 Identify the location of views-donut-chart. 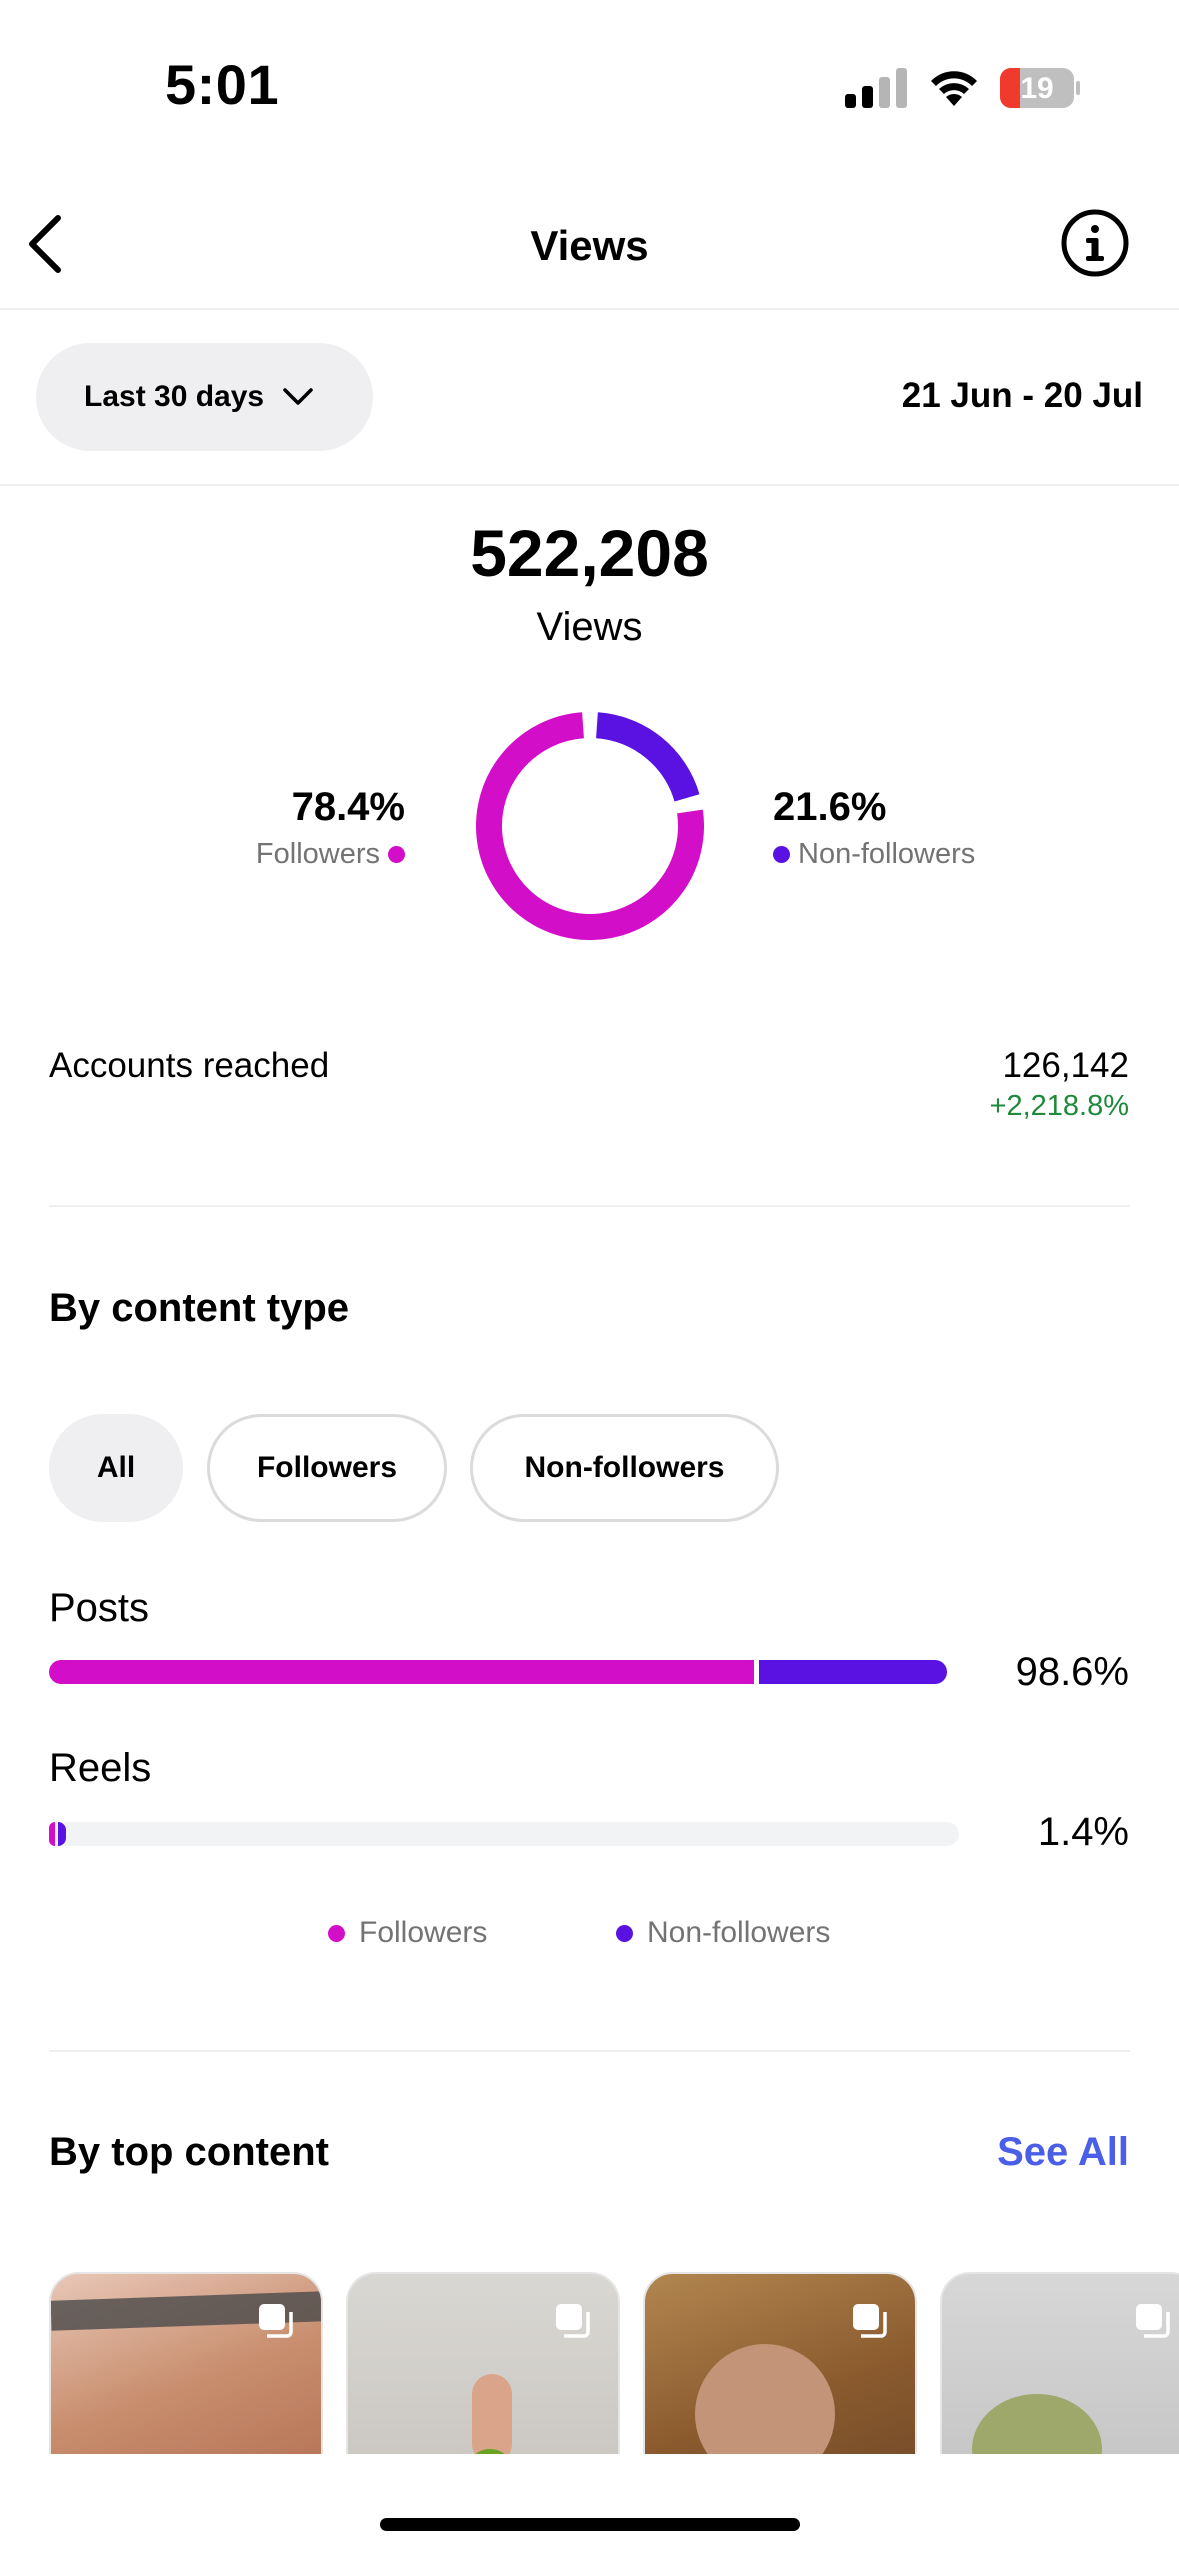
(590, 826).